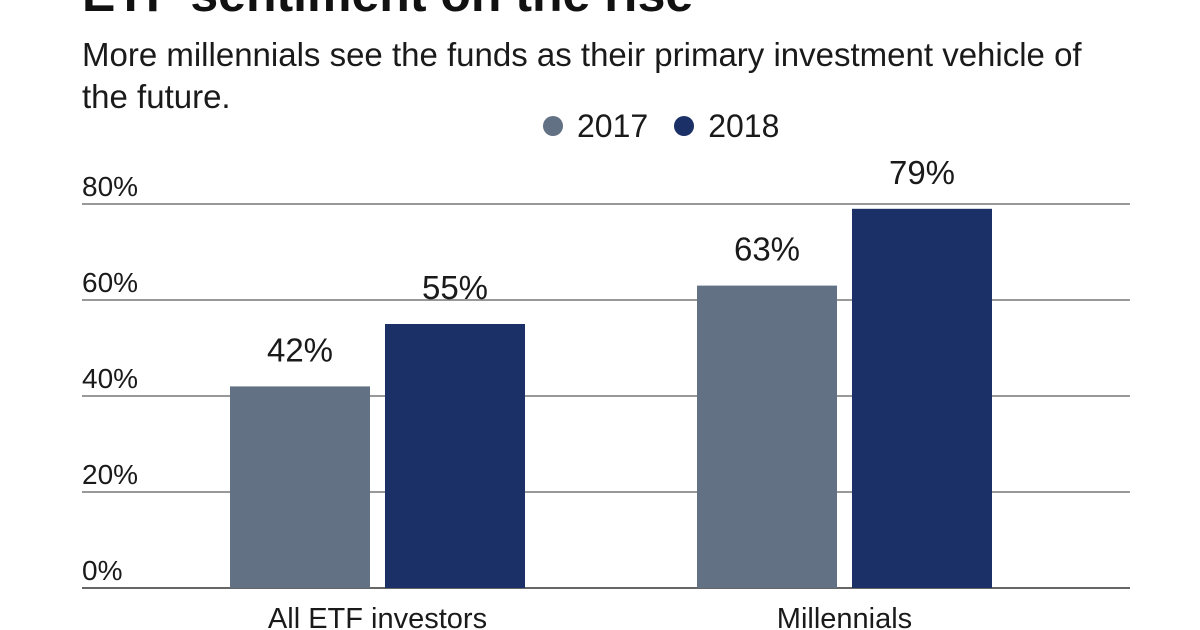 Image resolution: width=1200 pixels, height=630 pixels. Describe the element at coordinates (661, 126) in the screenshot. I see `legend: 2017 2018` at that location.